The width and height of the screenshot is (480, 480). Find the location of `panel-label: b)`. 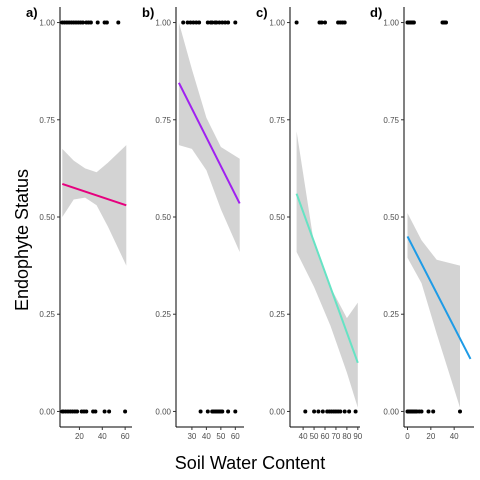

panel-label: b) is located at coordinates (148, 12).